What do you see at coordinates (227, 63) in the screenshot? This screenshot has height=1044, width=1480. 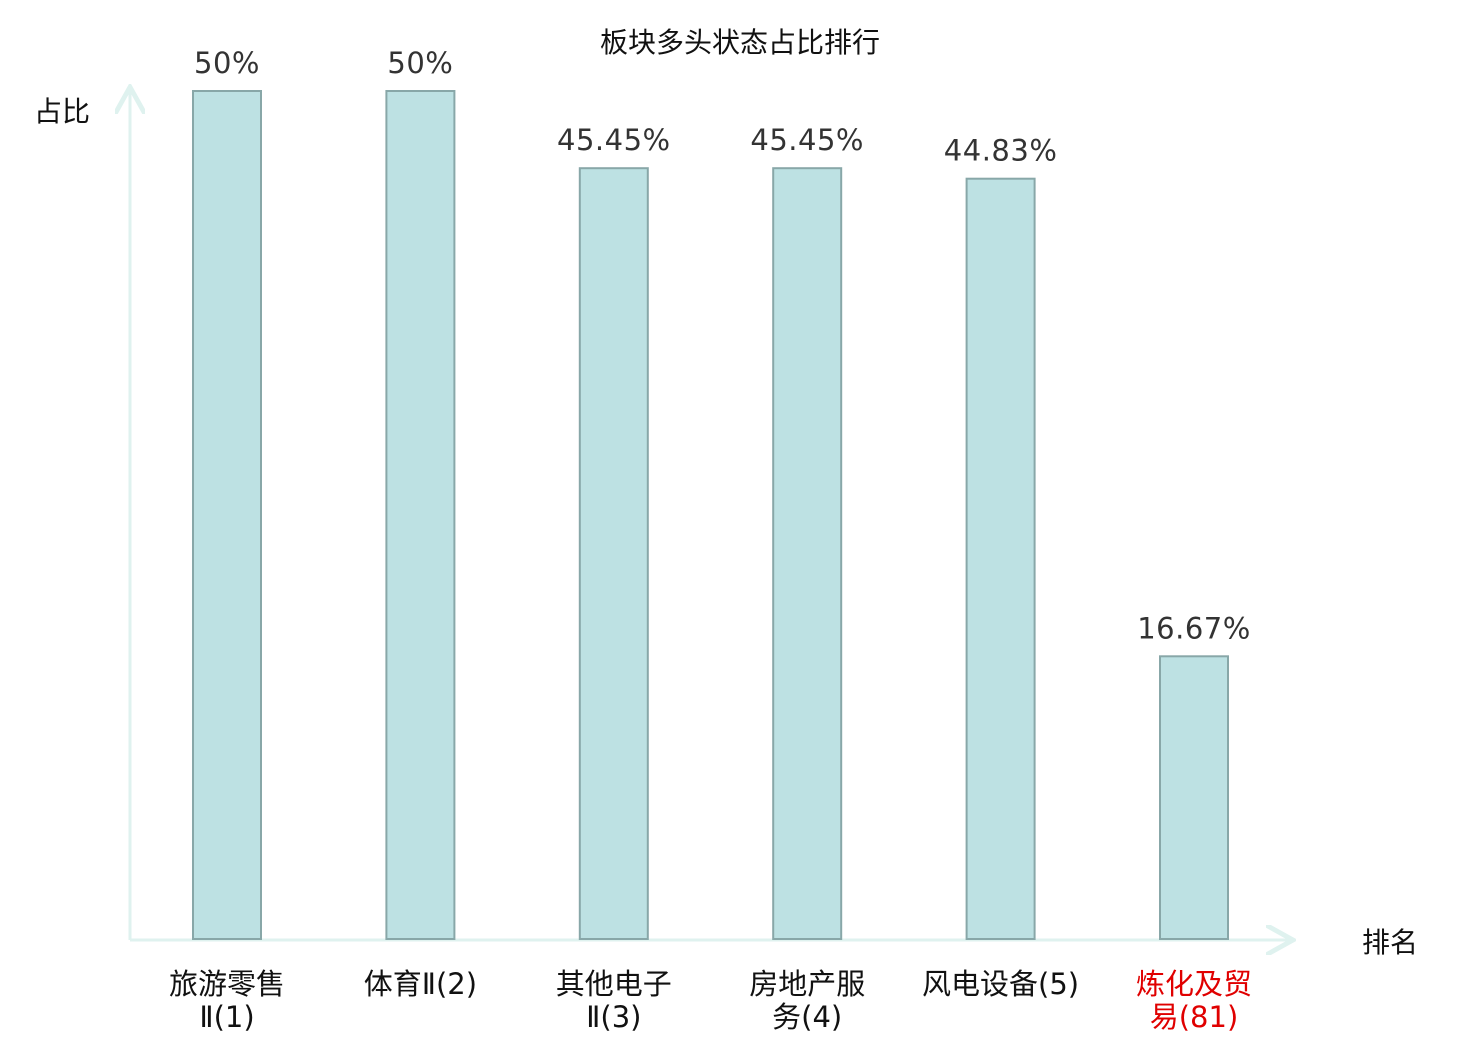 I see `value-label-1: 50%` at bounding box center [227, 63].